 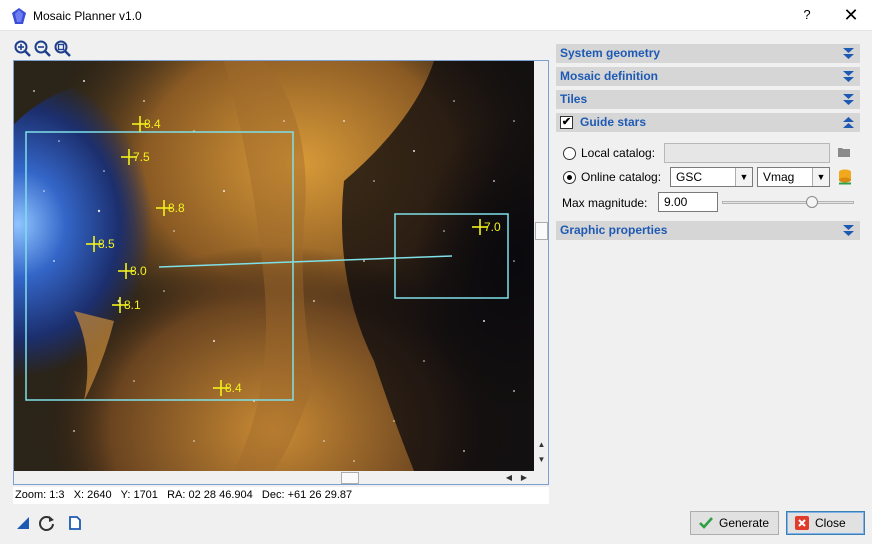 What do you see at coordinates (618, 153) in the screenshot?
I see `local-catalog-label: Local catalog:` at bounding box center [618, 153].